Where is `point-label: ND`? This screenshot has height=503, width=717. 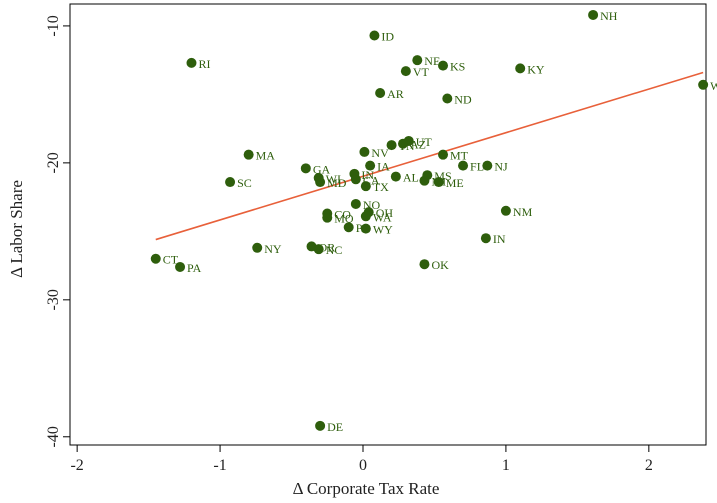 point-label: ND is located at coordinates (463, 100).